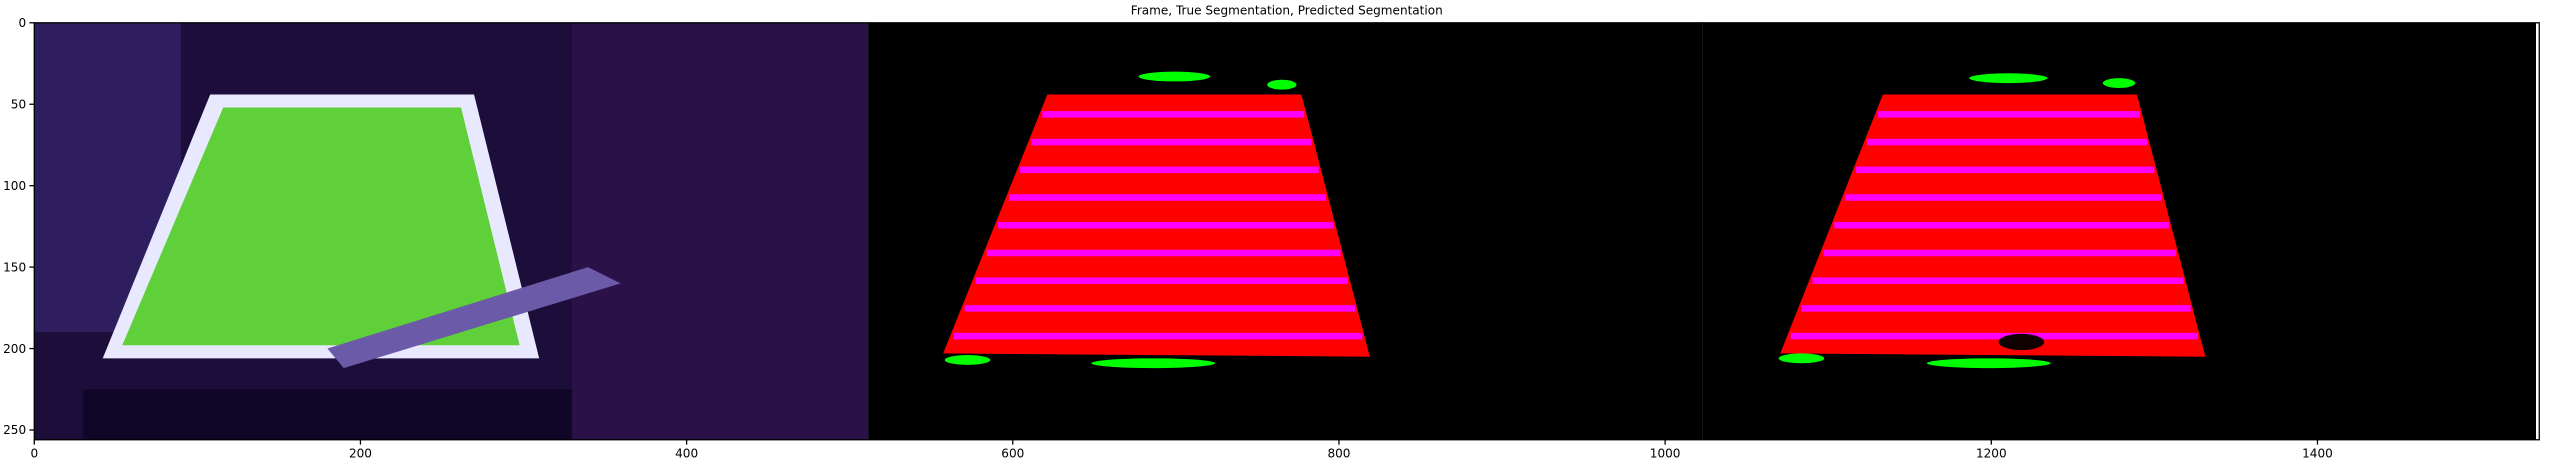 The image size is (2554, 465). Describe the element at coordinates (1991, 454) in the screenshot. I see `x-tick-label: 1200` at that location.